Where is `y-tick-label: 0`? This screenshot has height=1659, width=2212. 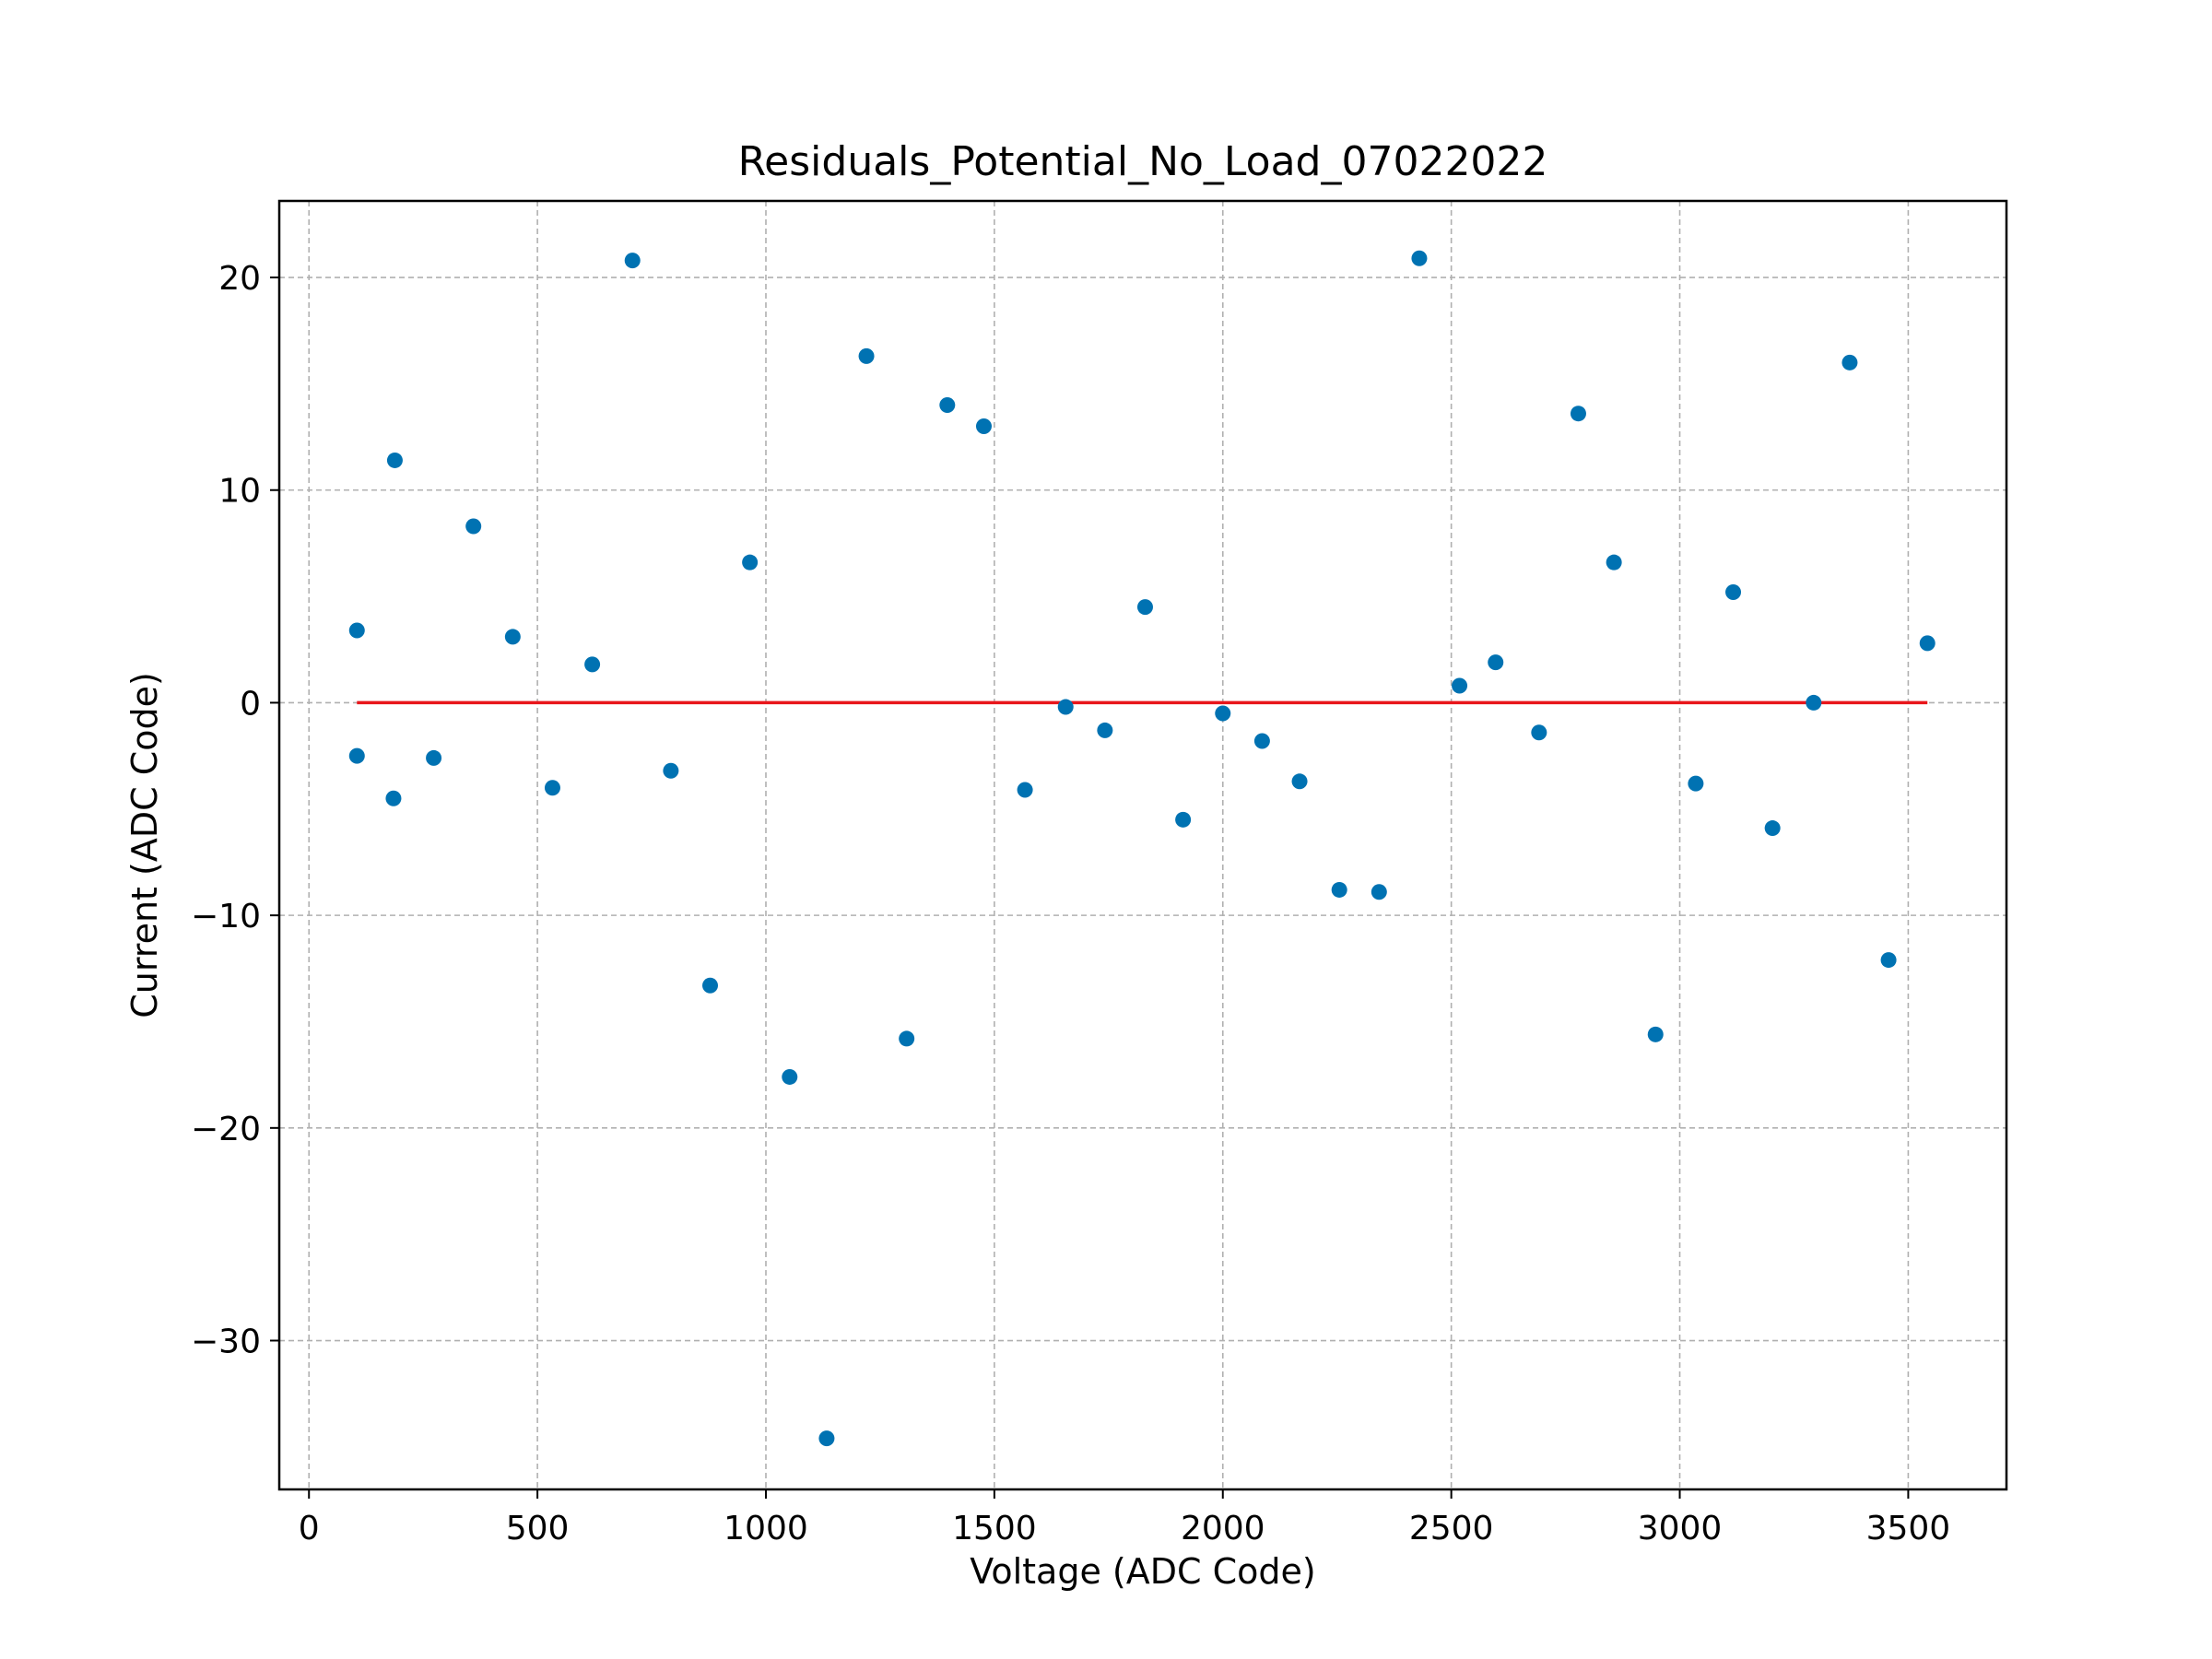 y-tick-label: 0 is located at coordinates (250, 704).